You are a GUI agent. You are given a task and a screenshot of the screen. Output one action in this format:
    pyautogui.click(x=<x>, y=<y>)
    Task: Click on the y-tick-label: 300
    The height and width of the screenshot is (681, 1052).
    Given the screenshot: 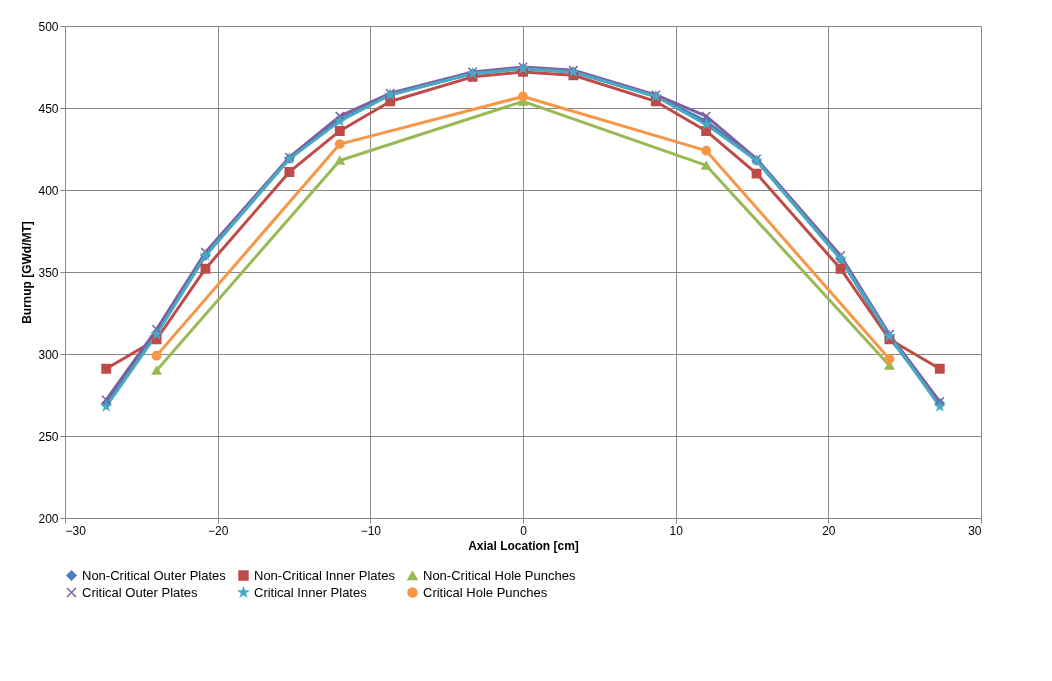 What is the action you would take?
    pyautogui.click(x=48, y=354)
    